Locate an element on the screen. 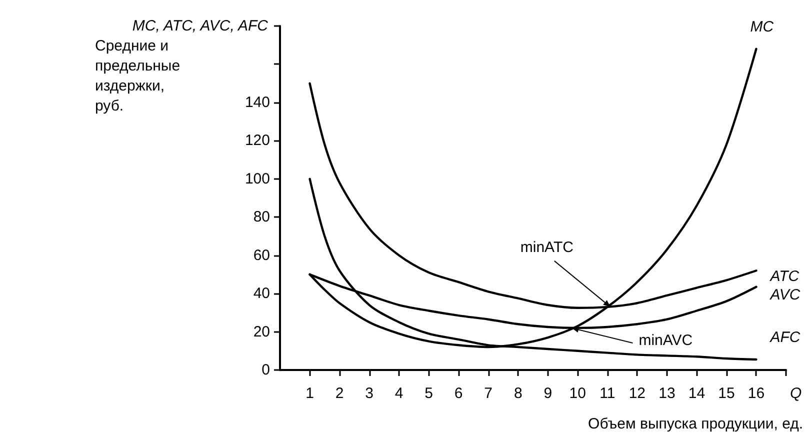 This screenshot has height=445, width=808. x-tick-label: 10 is located at coordinates (577, 393).